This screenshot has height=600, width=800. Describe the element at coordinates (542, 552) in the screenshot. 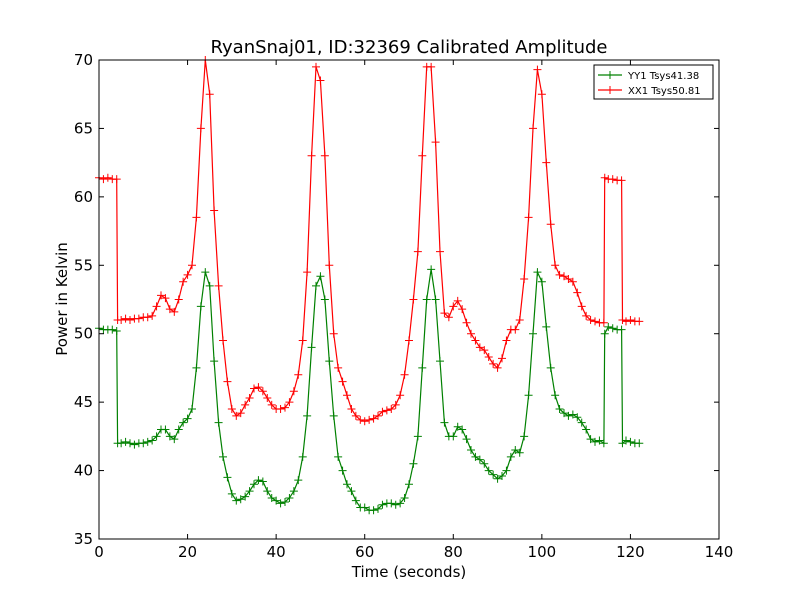

I see `x-tick-label: 100` at that location.